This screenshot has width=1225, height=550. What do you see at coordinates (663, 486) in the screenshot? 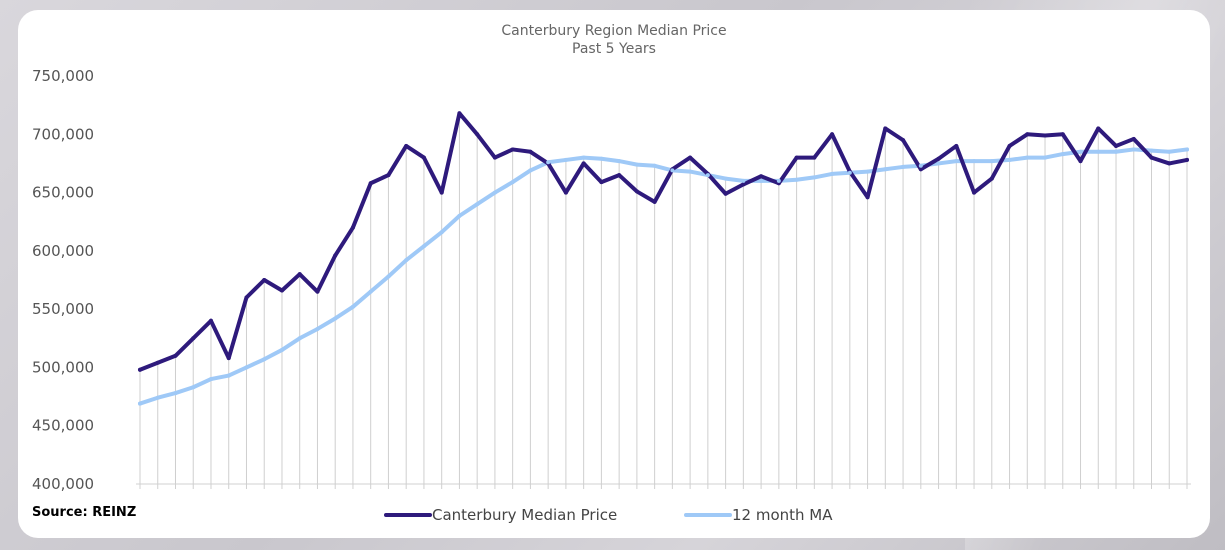
I see `x-axis-ticks` at bounding box center [663, 486].